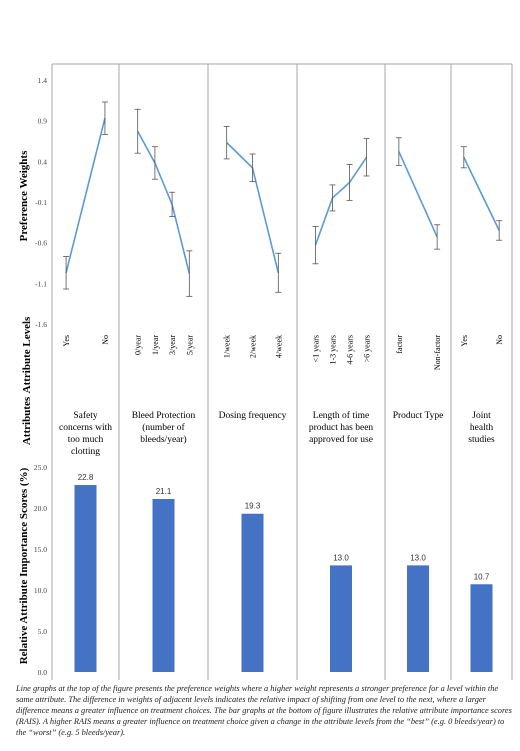  Describe the element at coordinates (43, 672) in the screenshot. I see `y-tick-label: 0.0` at that location.